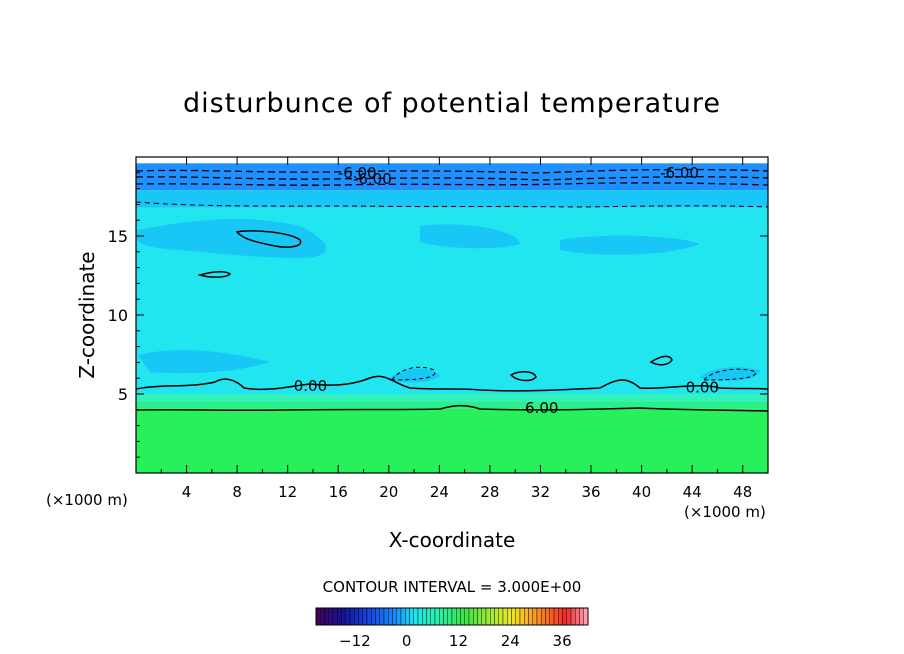 The width and height of the screenshot is (904, 654). Describe the element at coordinates (237, 492) in the screenshot. I see `x-tick-label: 8` at that location.